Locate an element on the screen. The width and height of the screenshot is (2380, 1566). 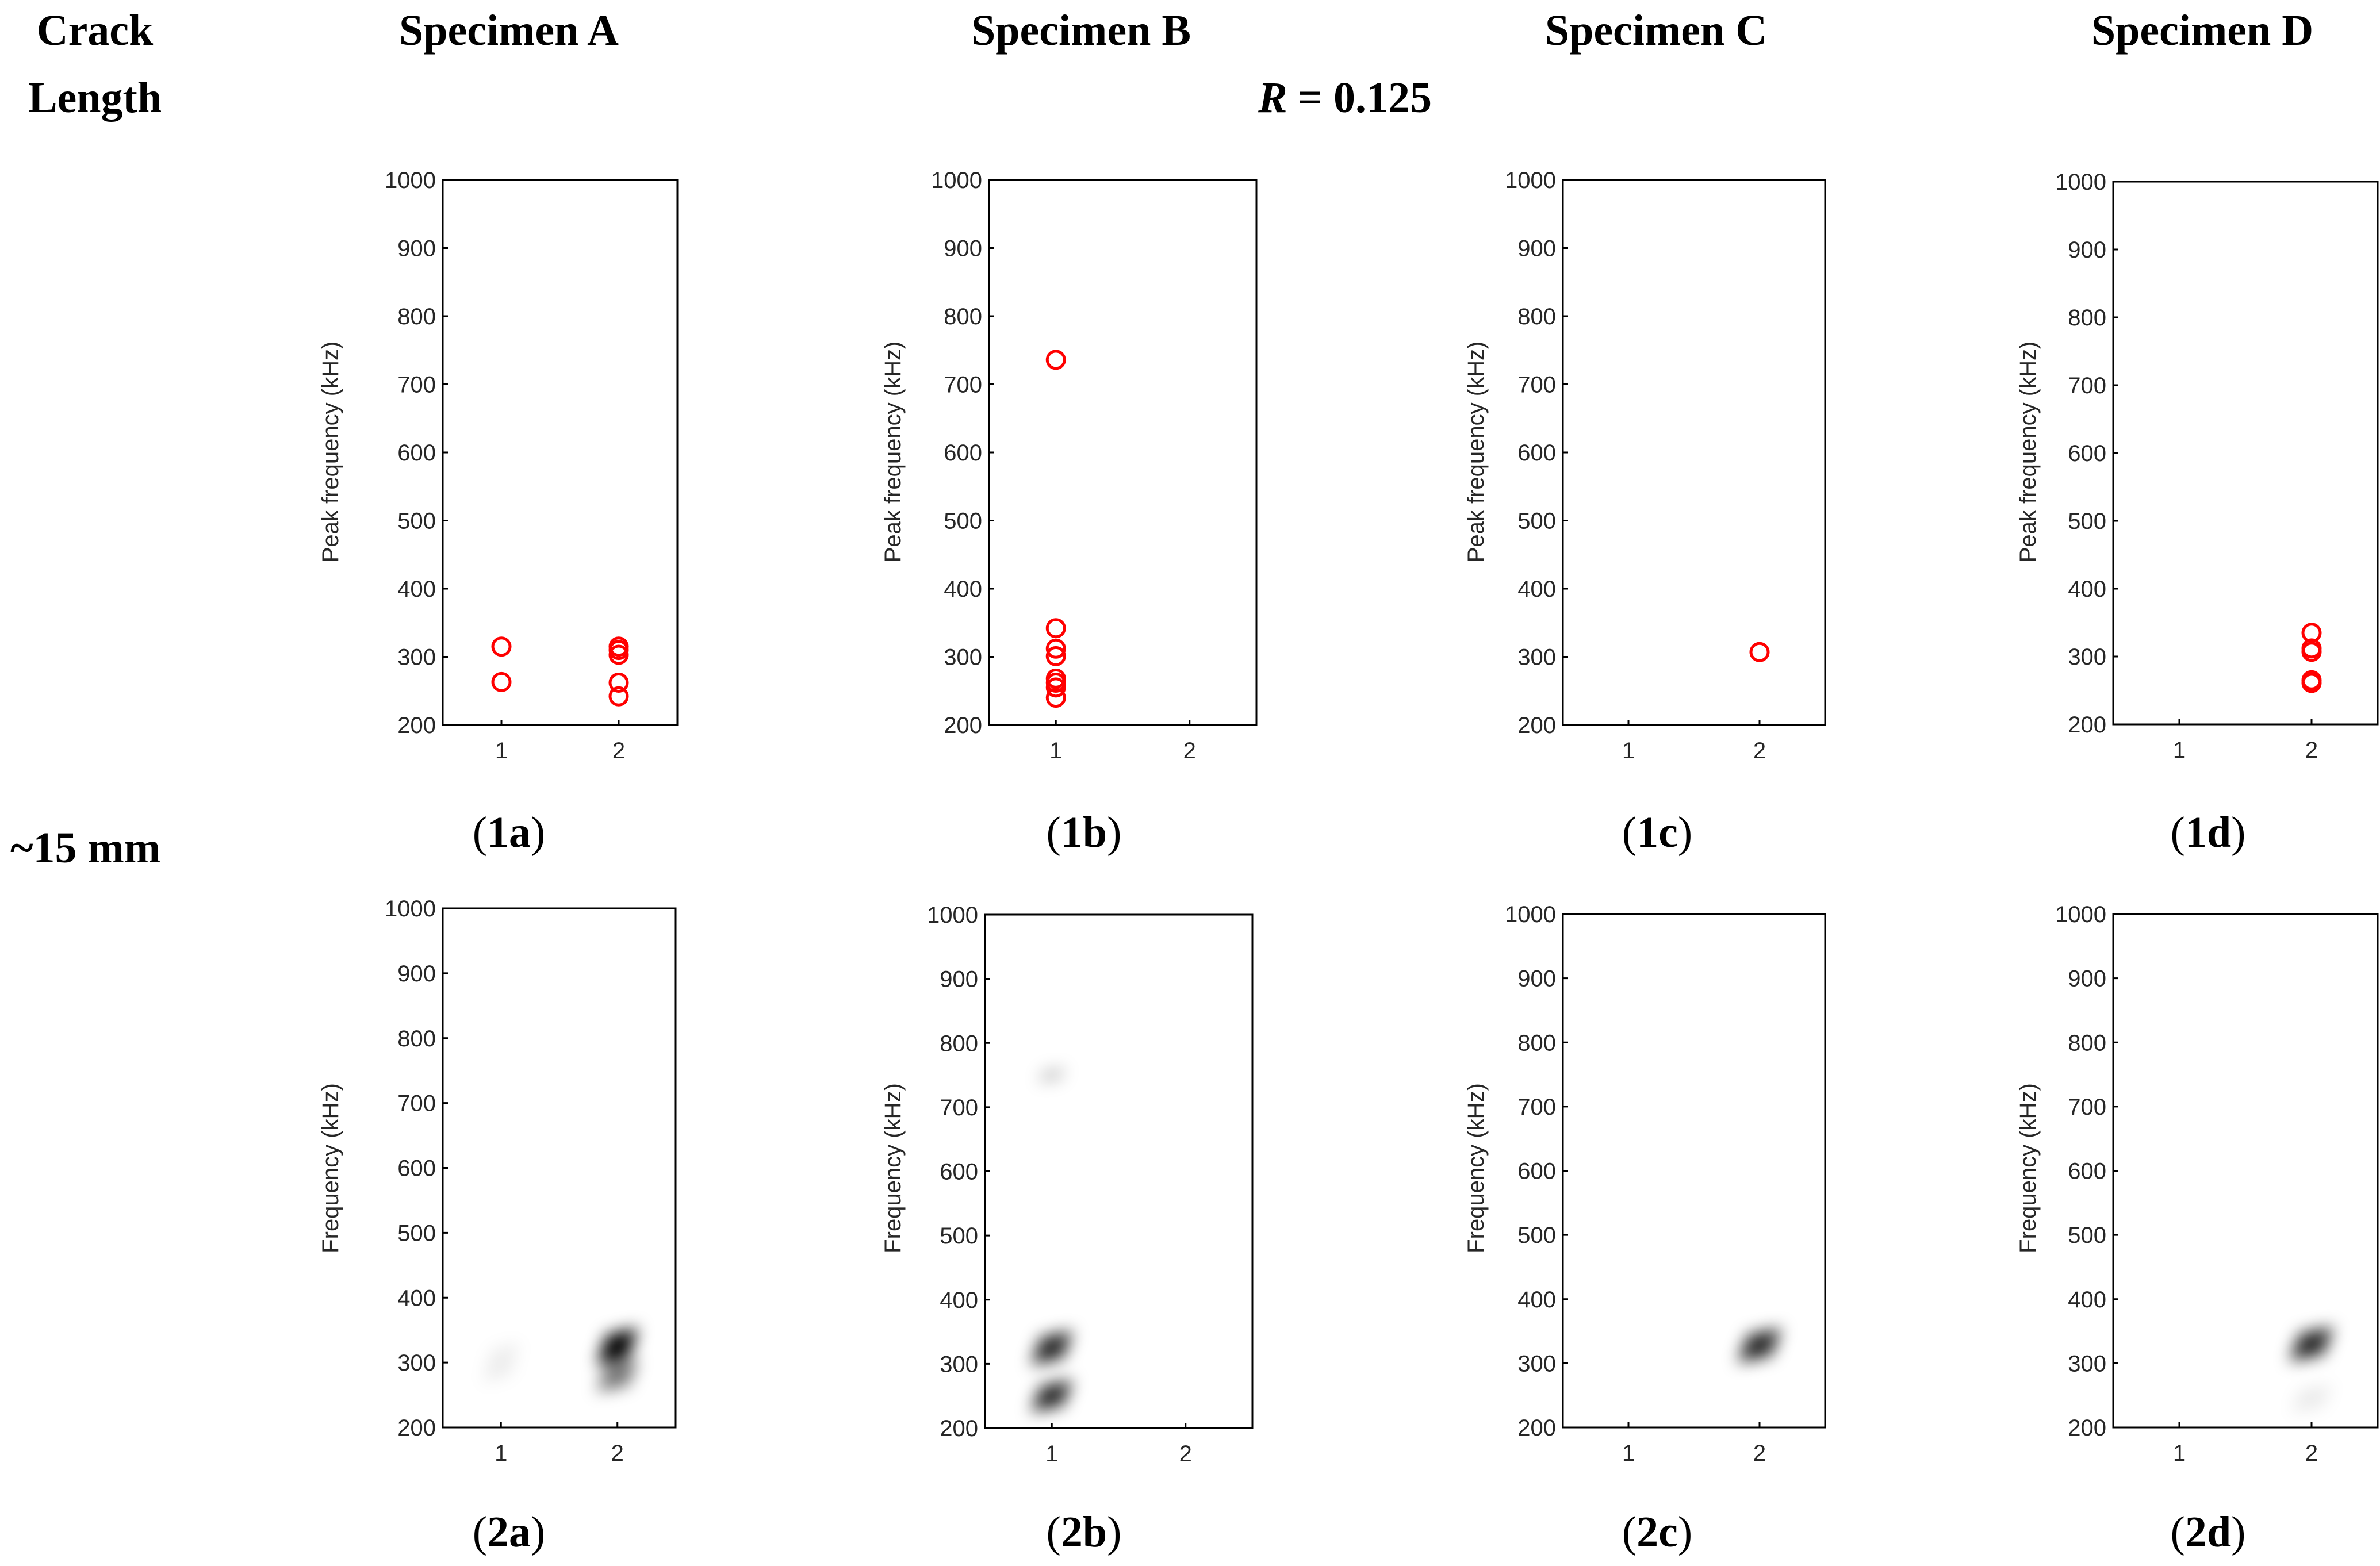
panel-caption: (1c) is located at coordinates (1657, 832).